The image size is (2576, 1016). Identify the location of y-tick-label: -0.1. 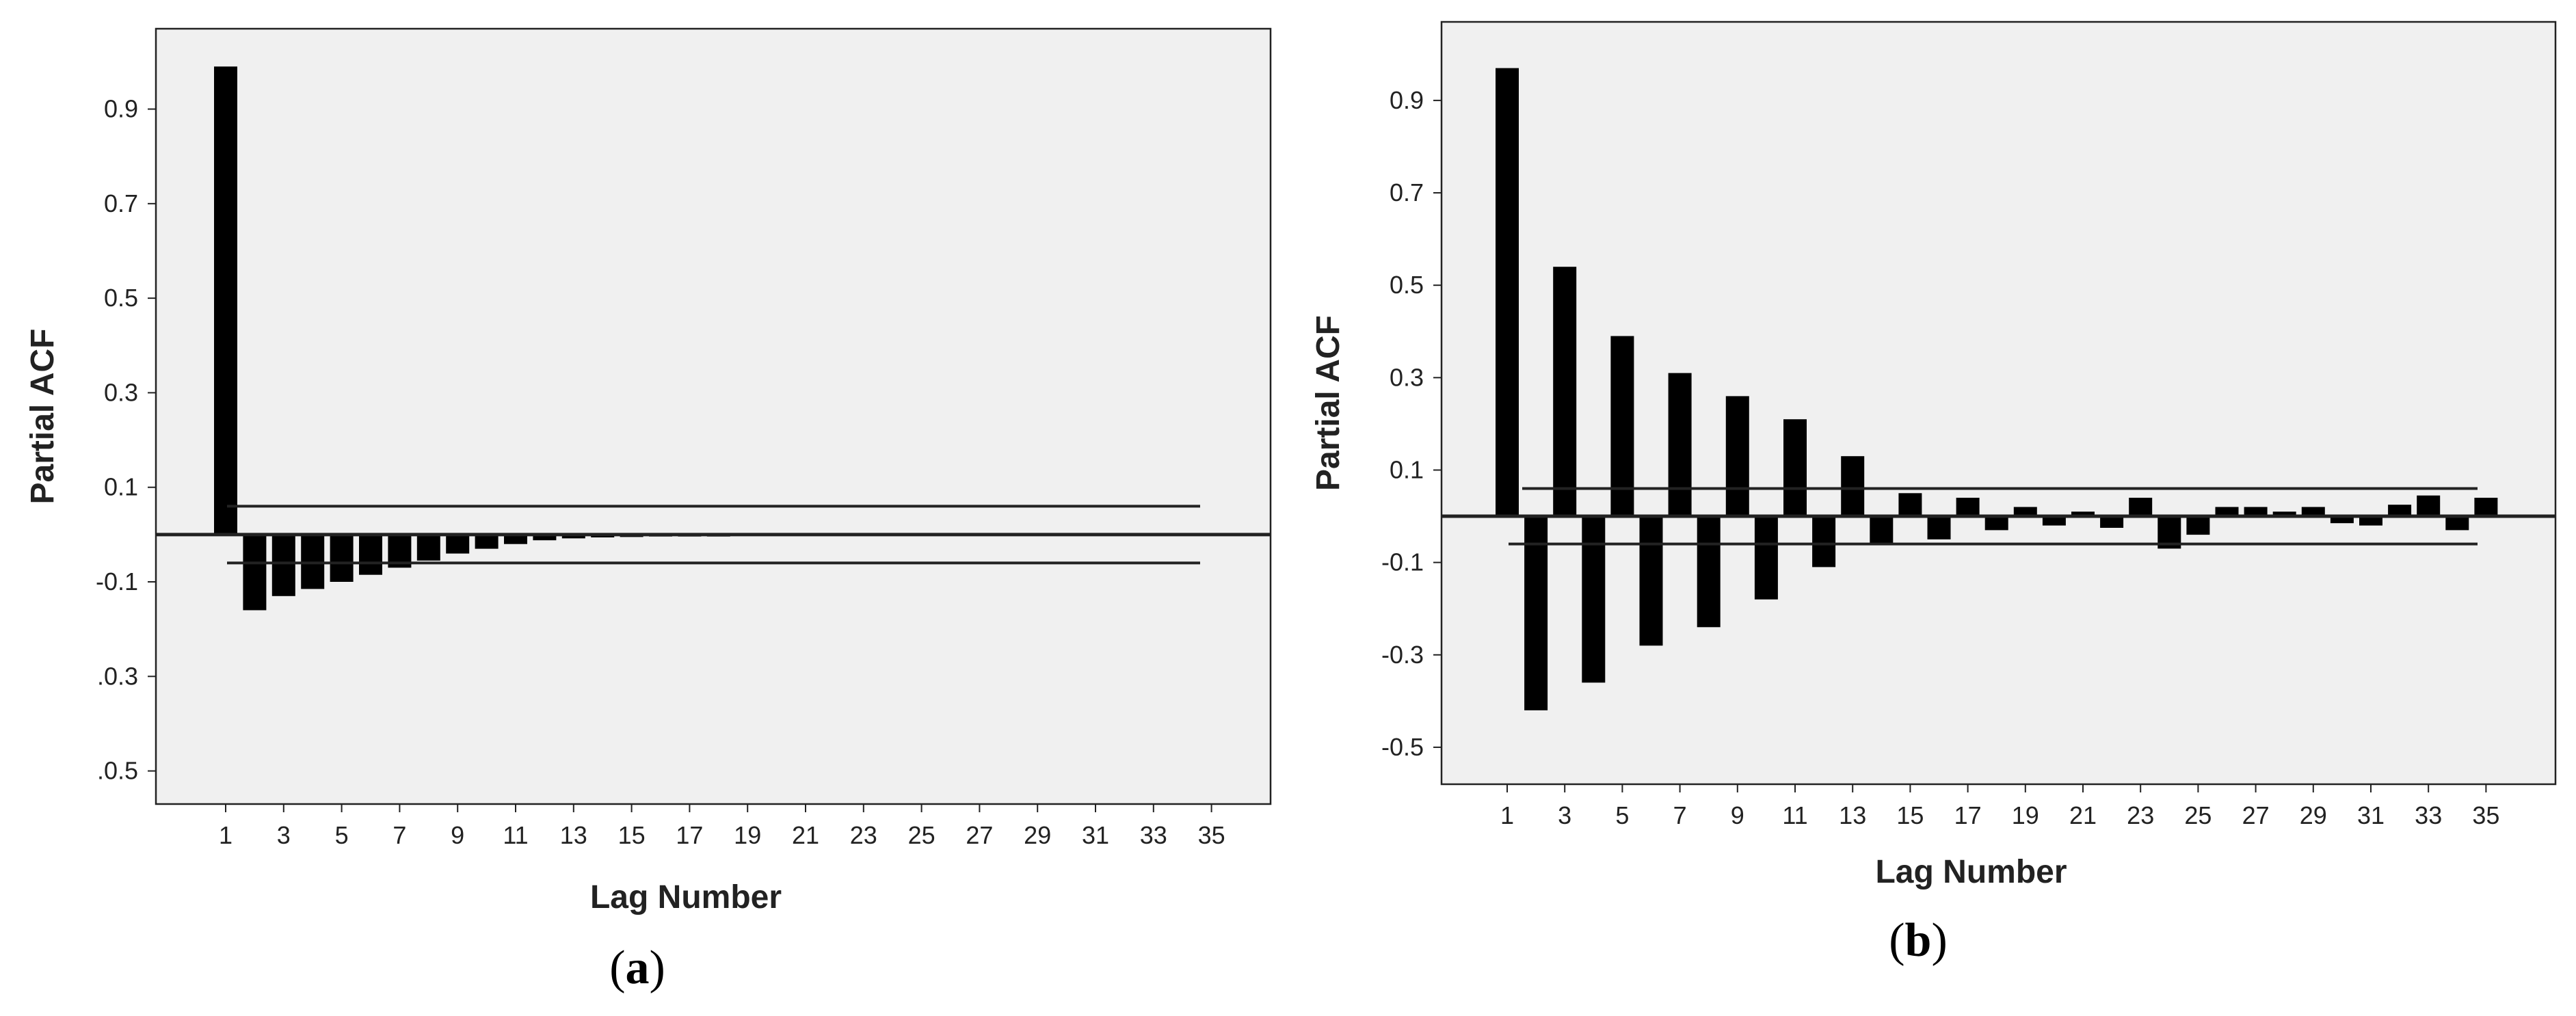
(1402, 562).